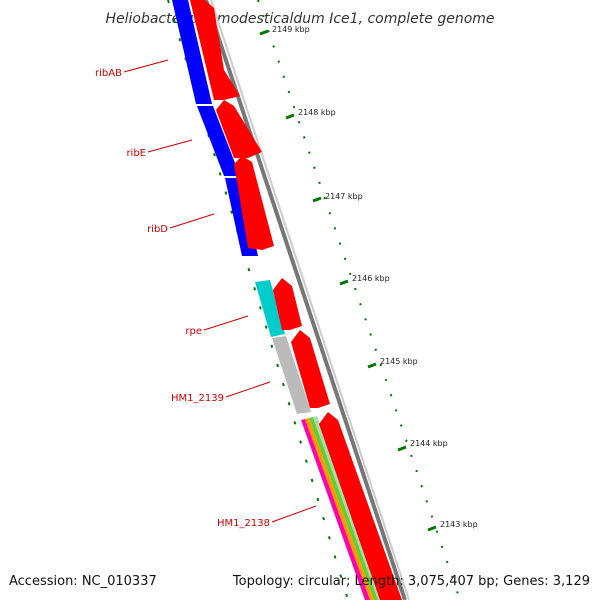 This screenshot has height=600, width=600. What do you see at coordinates (317, 112) in the screenshot?
I see `tick-label-2148: 2148 kbp` at bounding box center [317, 112].